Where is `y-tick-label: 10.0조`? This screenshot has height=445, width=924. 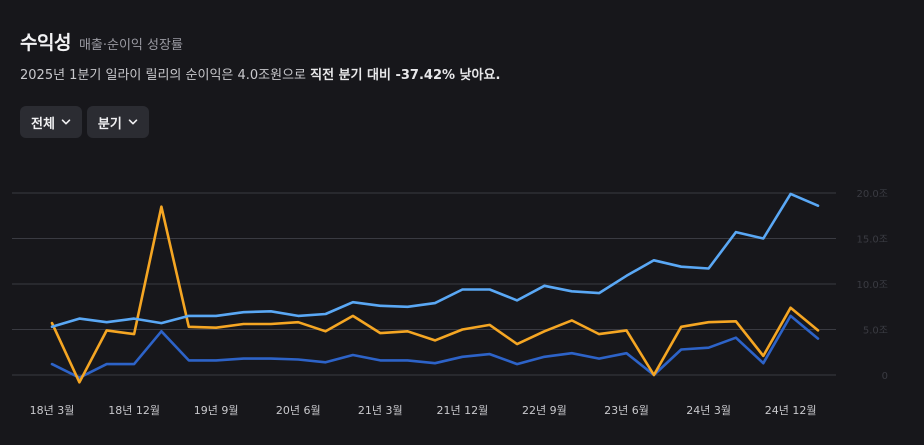 y-tick-label: 10.0조 is located at coordinates (872, 285).